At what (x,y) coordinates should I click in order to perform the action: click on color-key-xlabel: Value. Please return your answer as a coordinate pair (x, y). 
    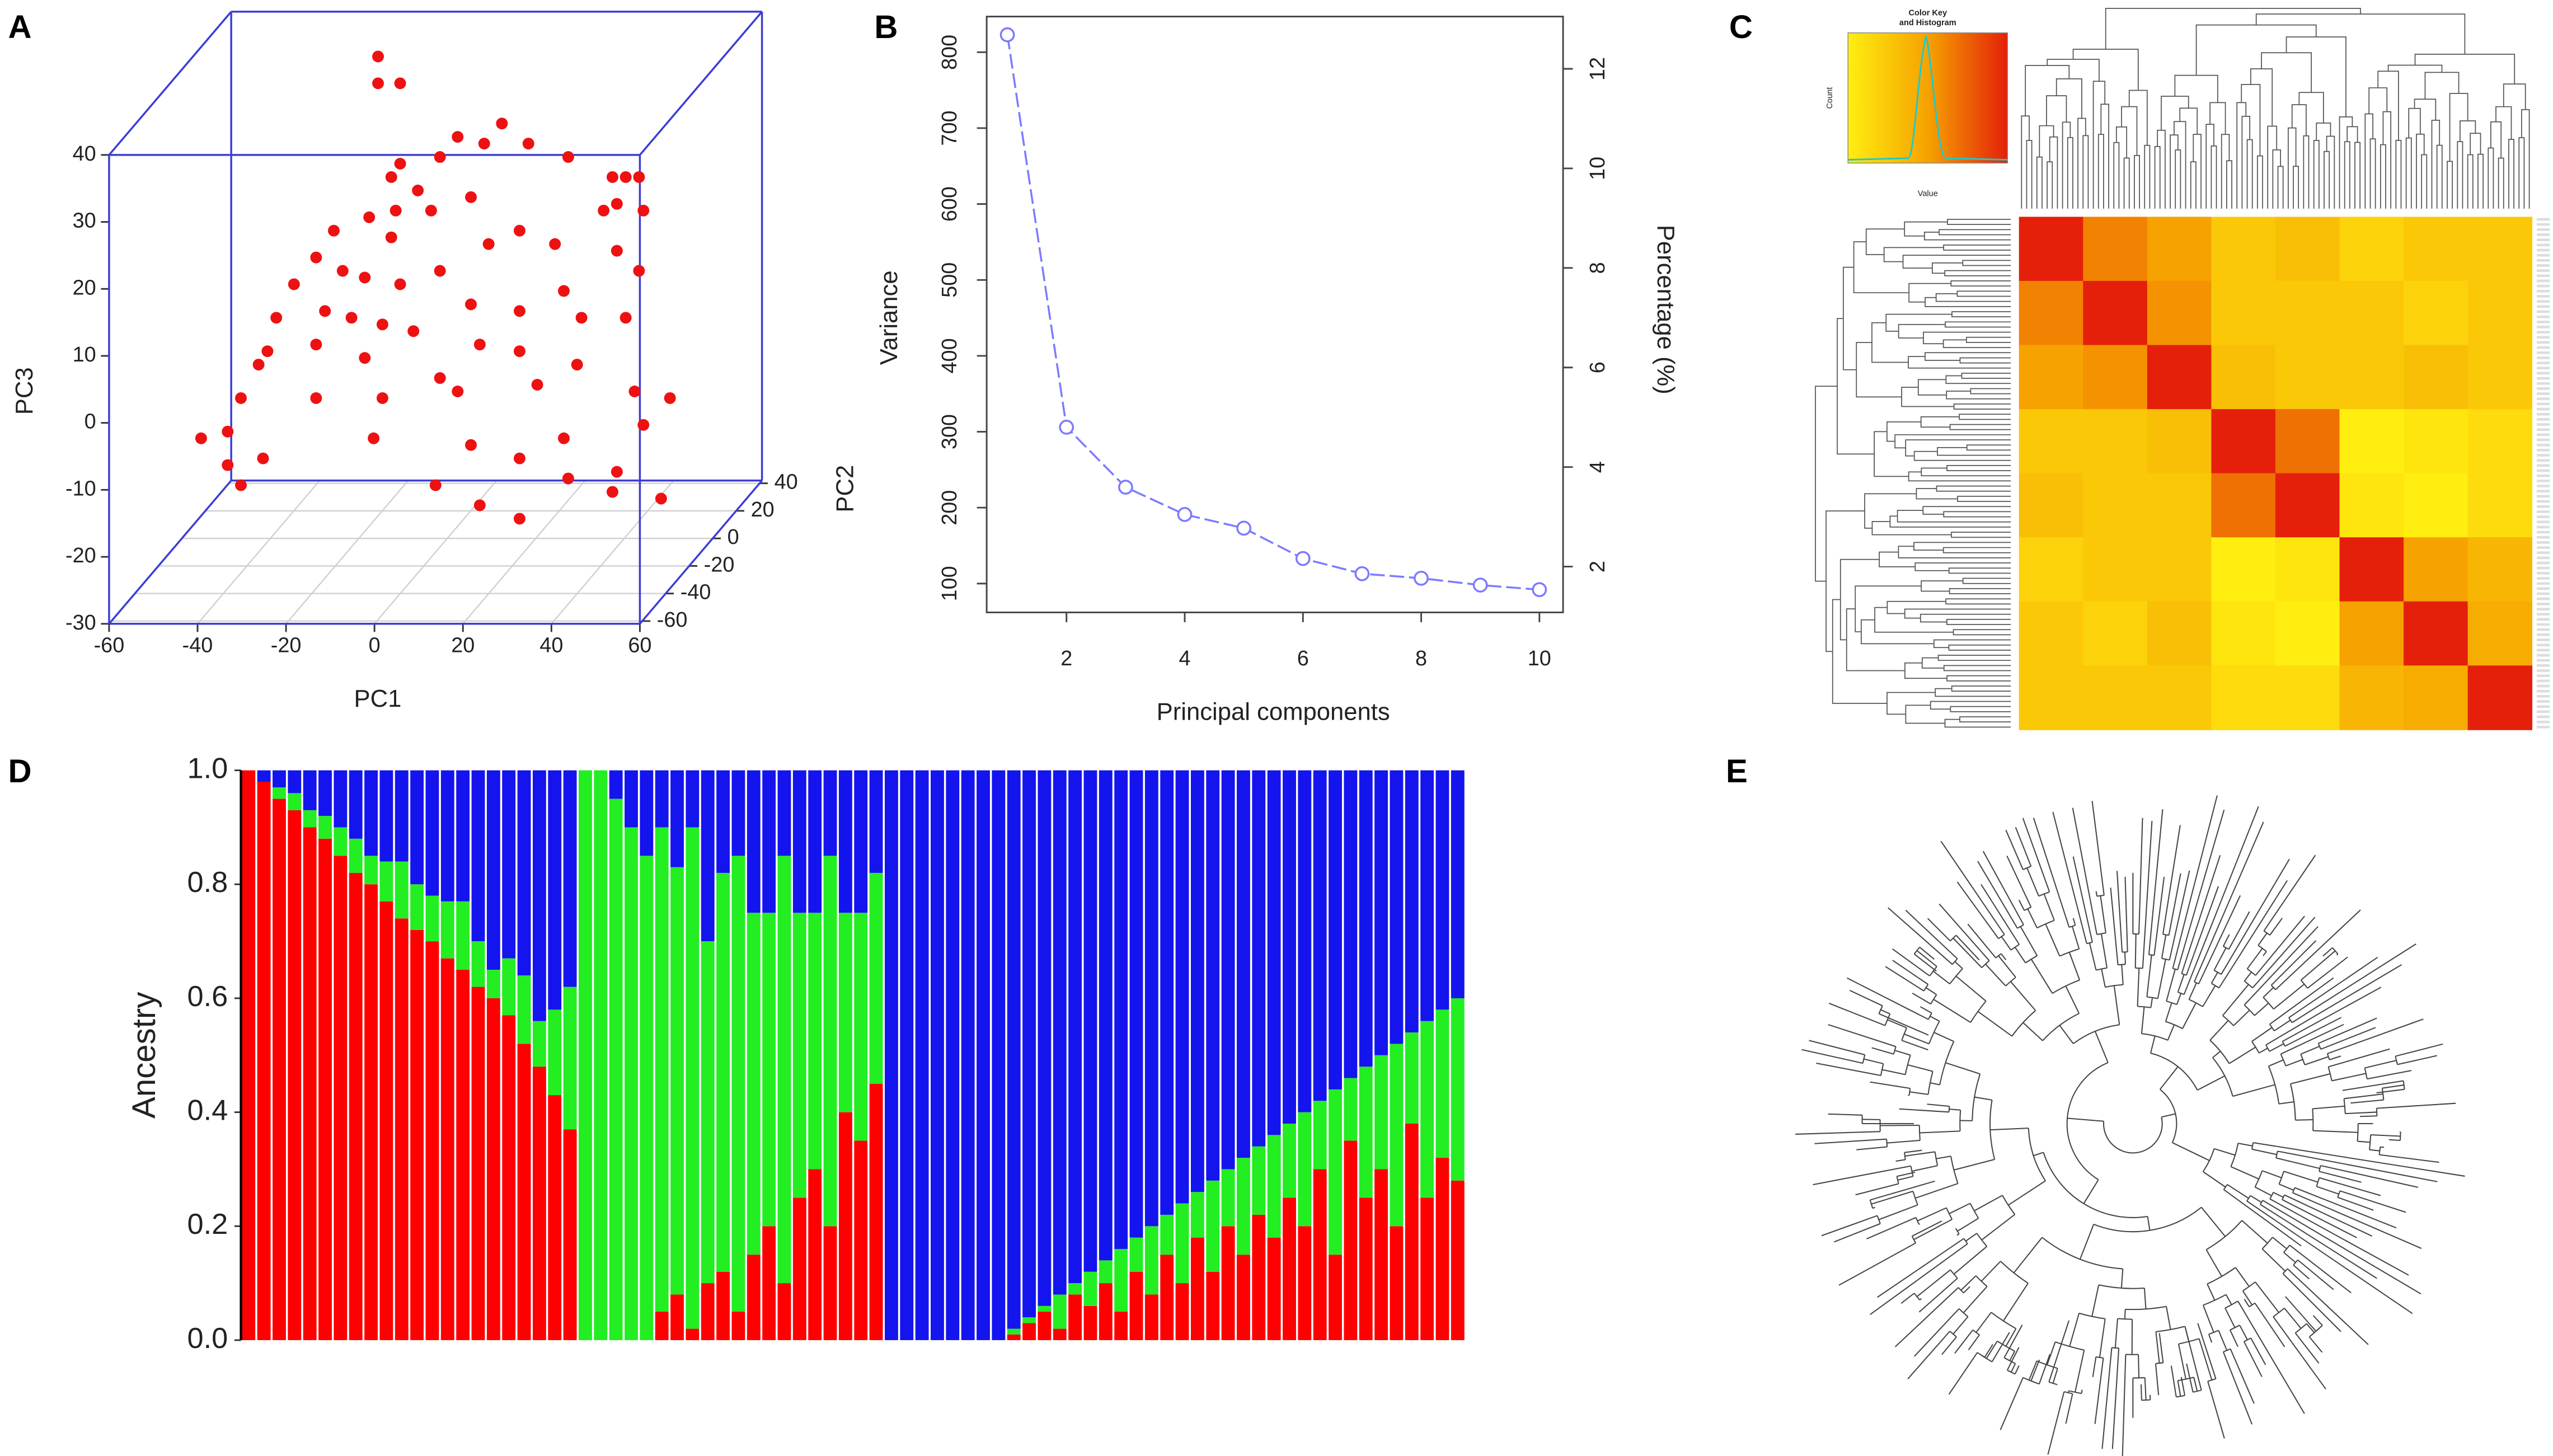
    Looking at the image, I should click on (1928, 194).